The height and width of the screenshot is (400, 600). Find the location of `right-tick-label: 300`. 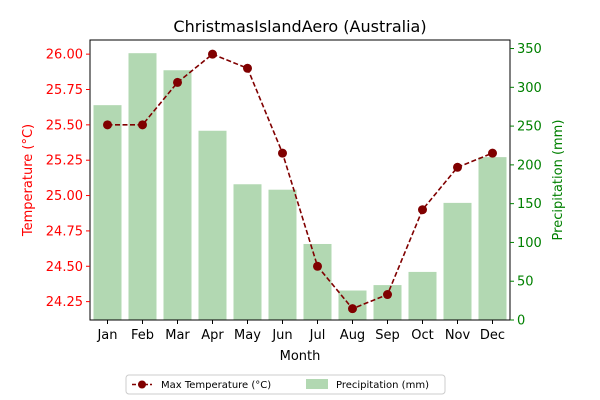

right-tick-label: 300 is located at coordinates (529, 88).